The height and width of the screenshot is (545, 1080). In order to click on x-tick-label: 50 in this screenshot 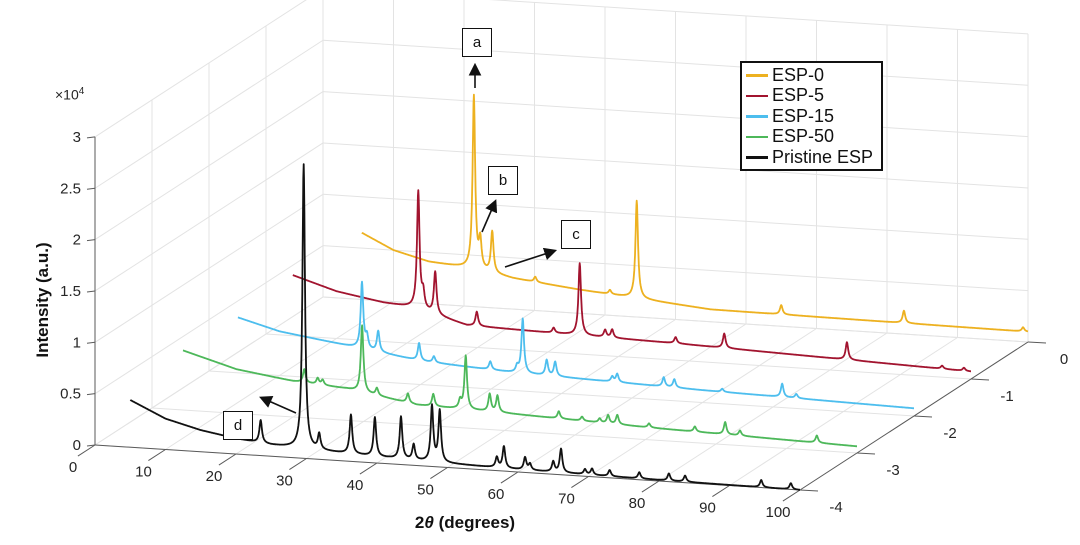, I will do `click(425, 490)`.